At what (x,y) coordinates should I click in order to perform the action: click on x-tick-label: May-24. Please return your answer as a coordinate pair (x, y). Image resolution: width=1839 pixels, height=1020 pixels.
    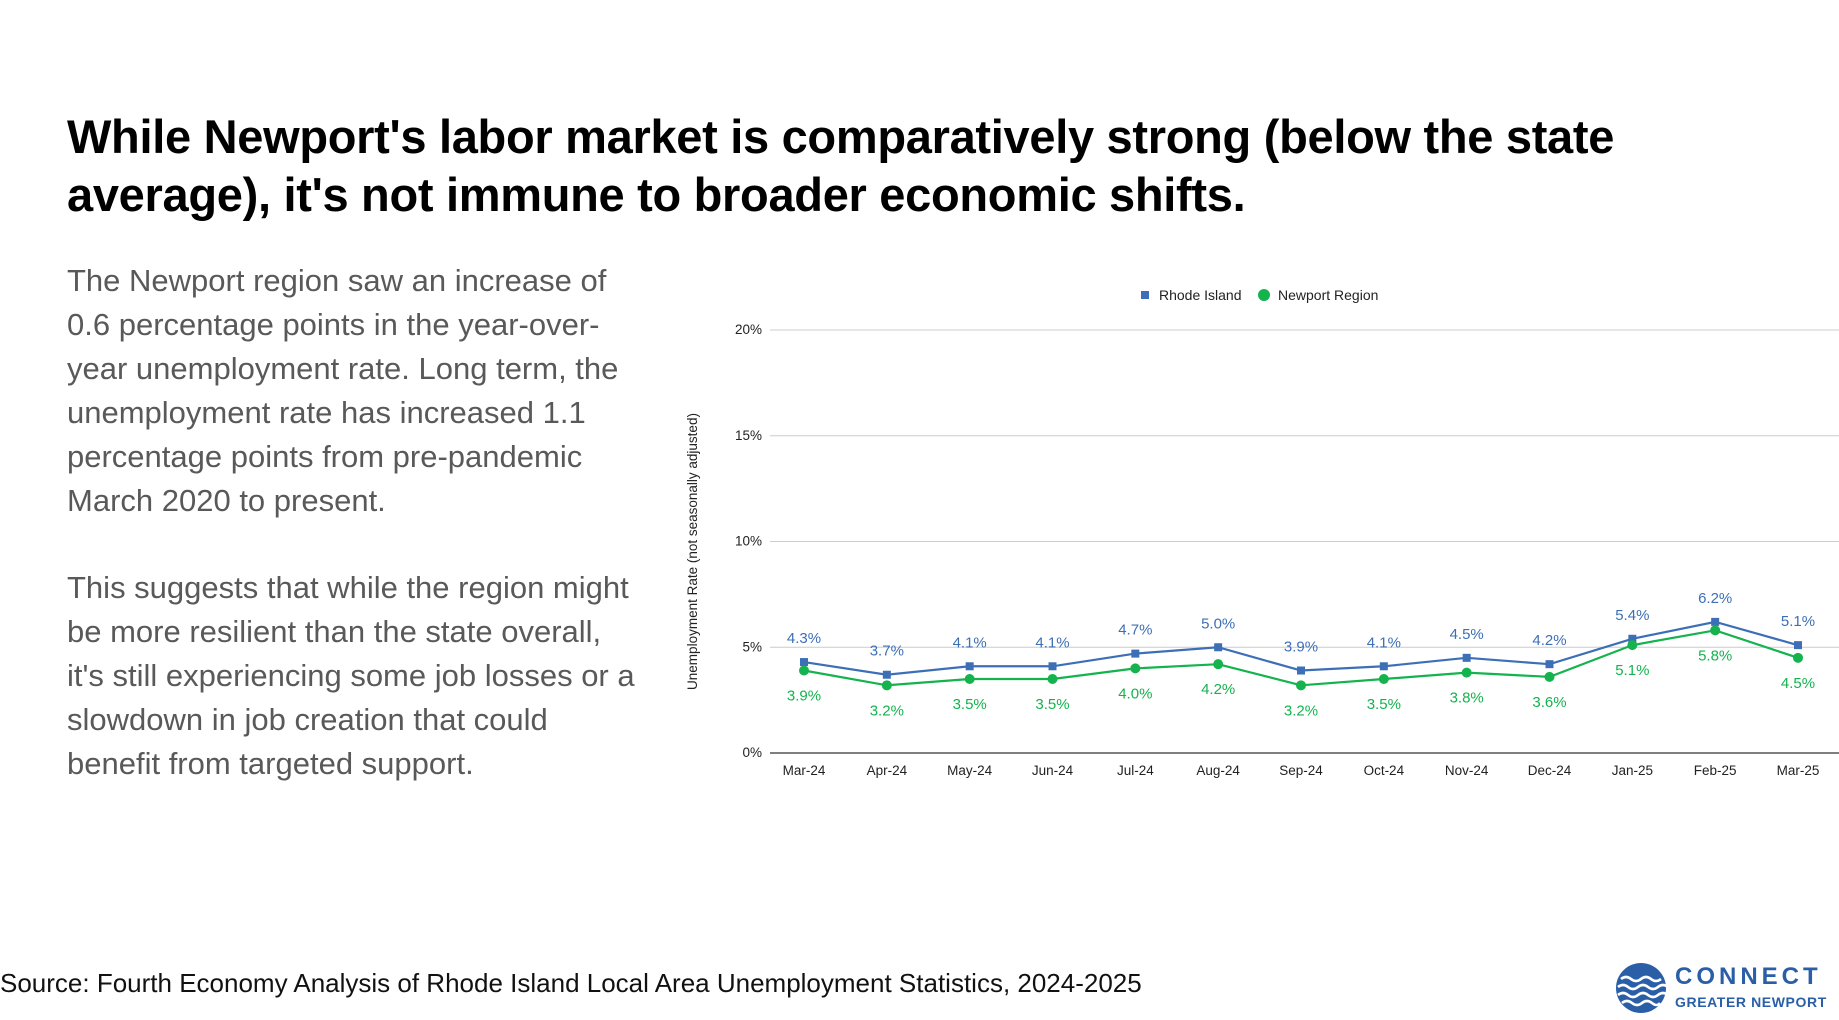
    Looking at the image, I should click on (970, 770).